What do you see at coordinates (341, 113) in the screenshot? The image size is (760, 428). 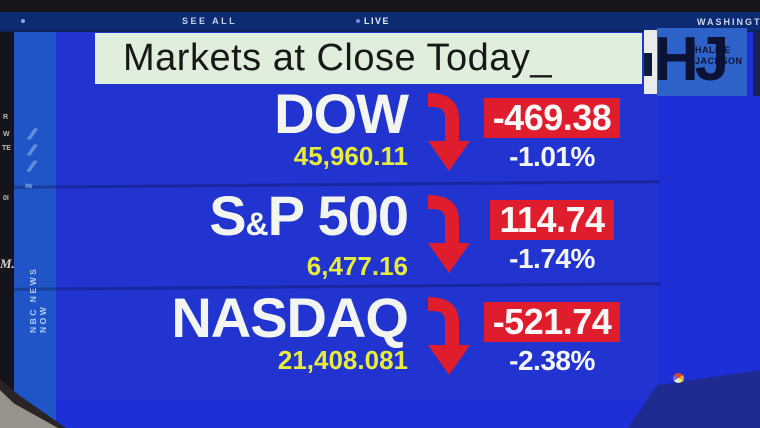 I see `index-name: DOW` at bounding box center [341, 113].